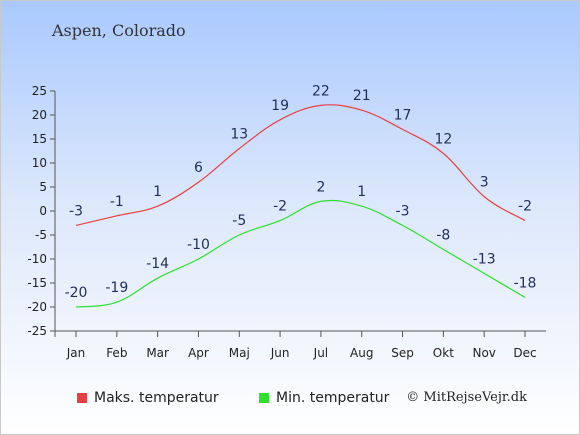  I want to click on legend-item-max: Maks. temperatur, so click(148, 398).